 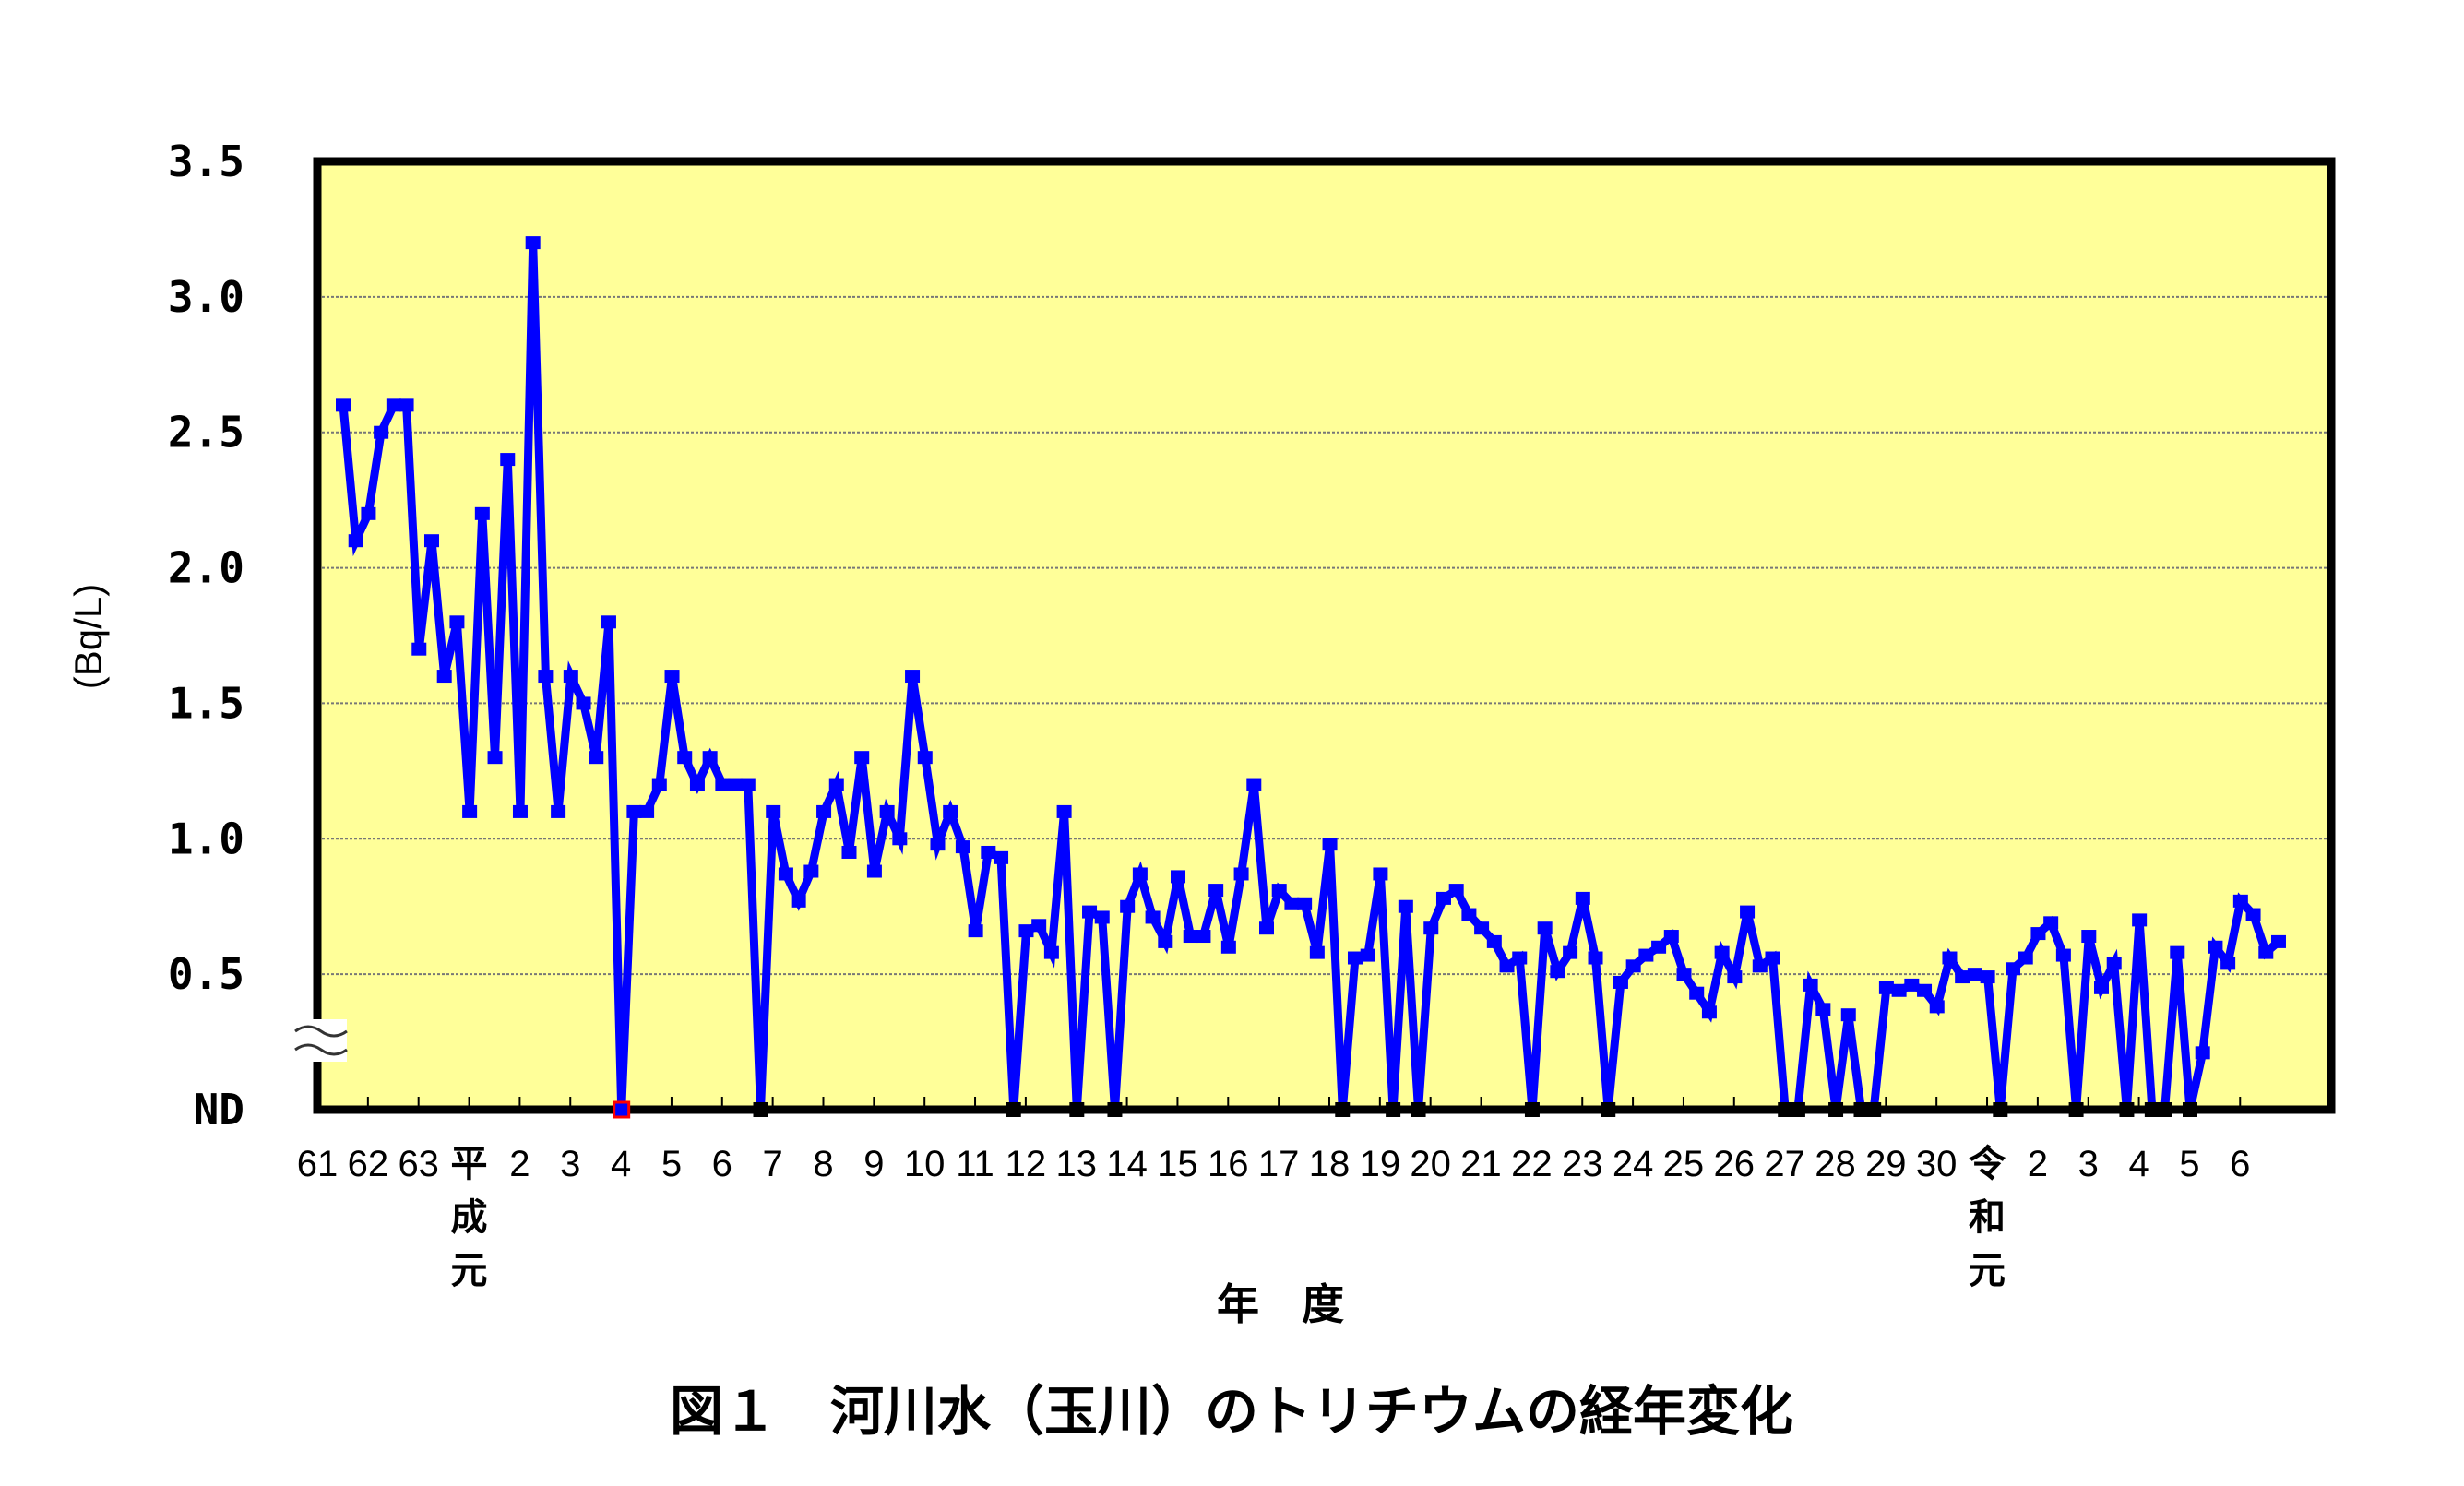 I want to click on y-axis-label: (Bq/L), so click(x=88, y=636).